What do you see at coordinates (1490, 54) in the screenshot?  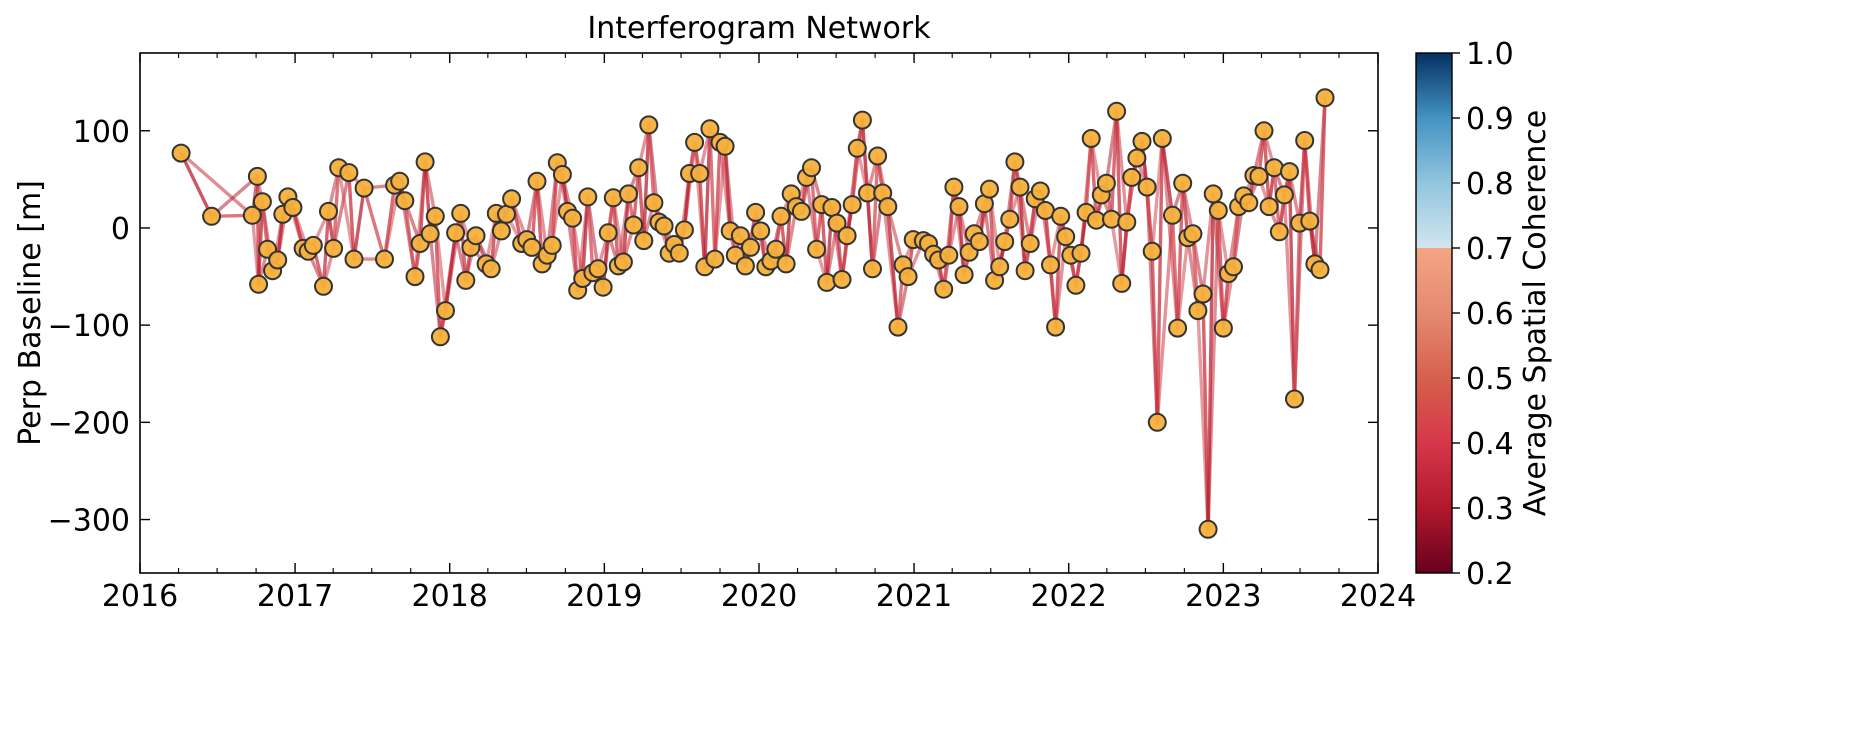 I see `colorbar-tick-label: 1.0` at bounding box center [1490, 54].